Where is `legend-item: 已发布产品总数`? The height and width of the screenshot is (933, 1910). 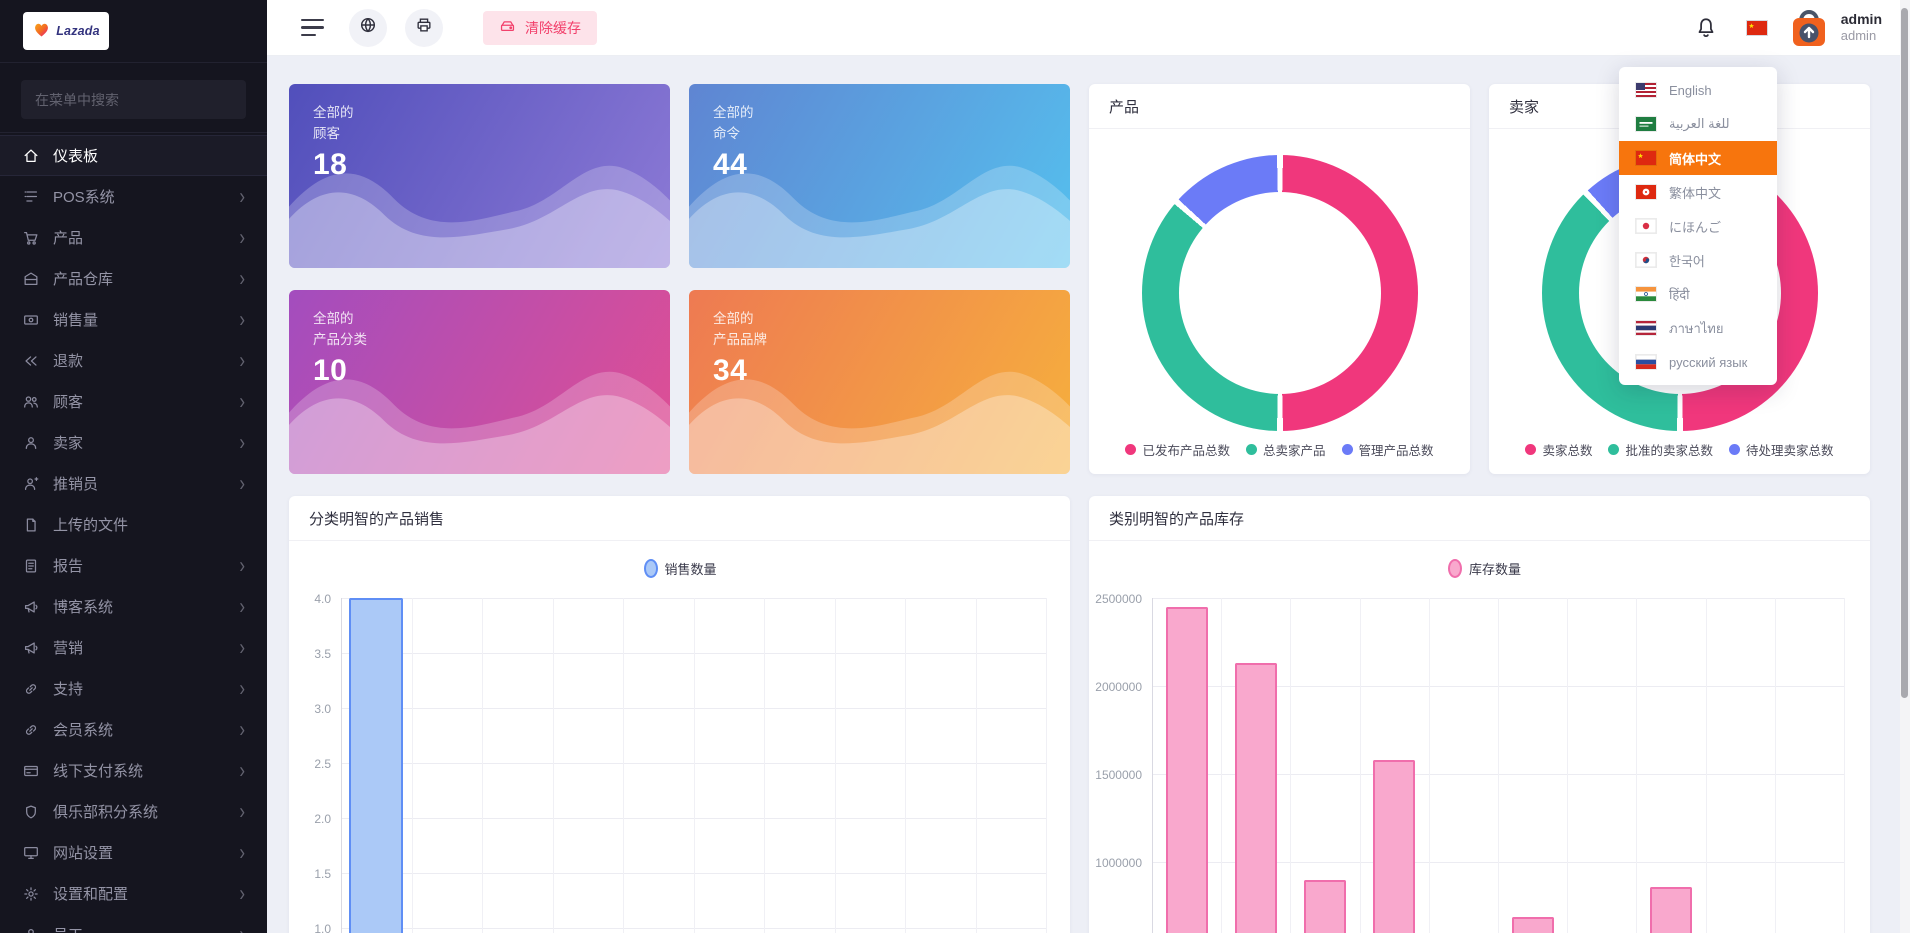 legend-item: 已发布产品总数 is located at coordinates (1177, 449).